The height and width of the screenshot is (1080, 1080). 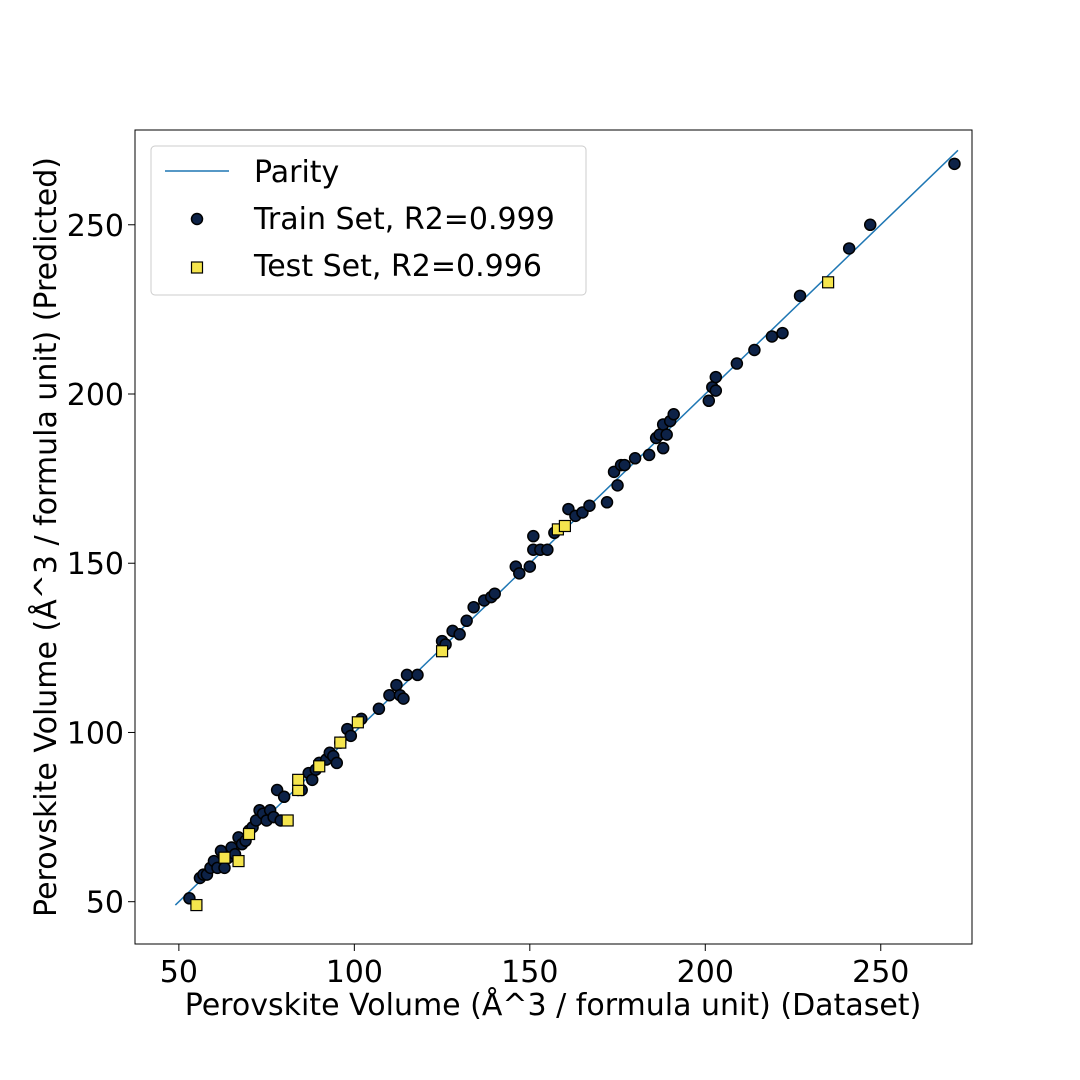 What do you see at coordinates (95, 226) in the screenshot?
I see `y-tick-label: 250` at bounding box center [95, 226].